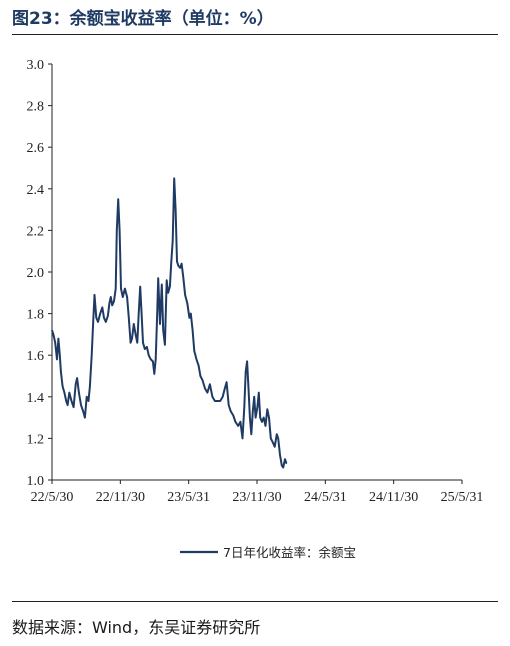 Image resolution: width=510 pixels, height=646 pixels. I want to click on x-tick-label: 22/11/30, so click(120, 497).